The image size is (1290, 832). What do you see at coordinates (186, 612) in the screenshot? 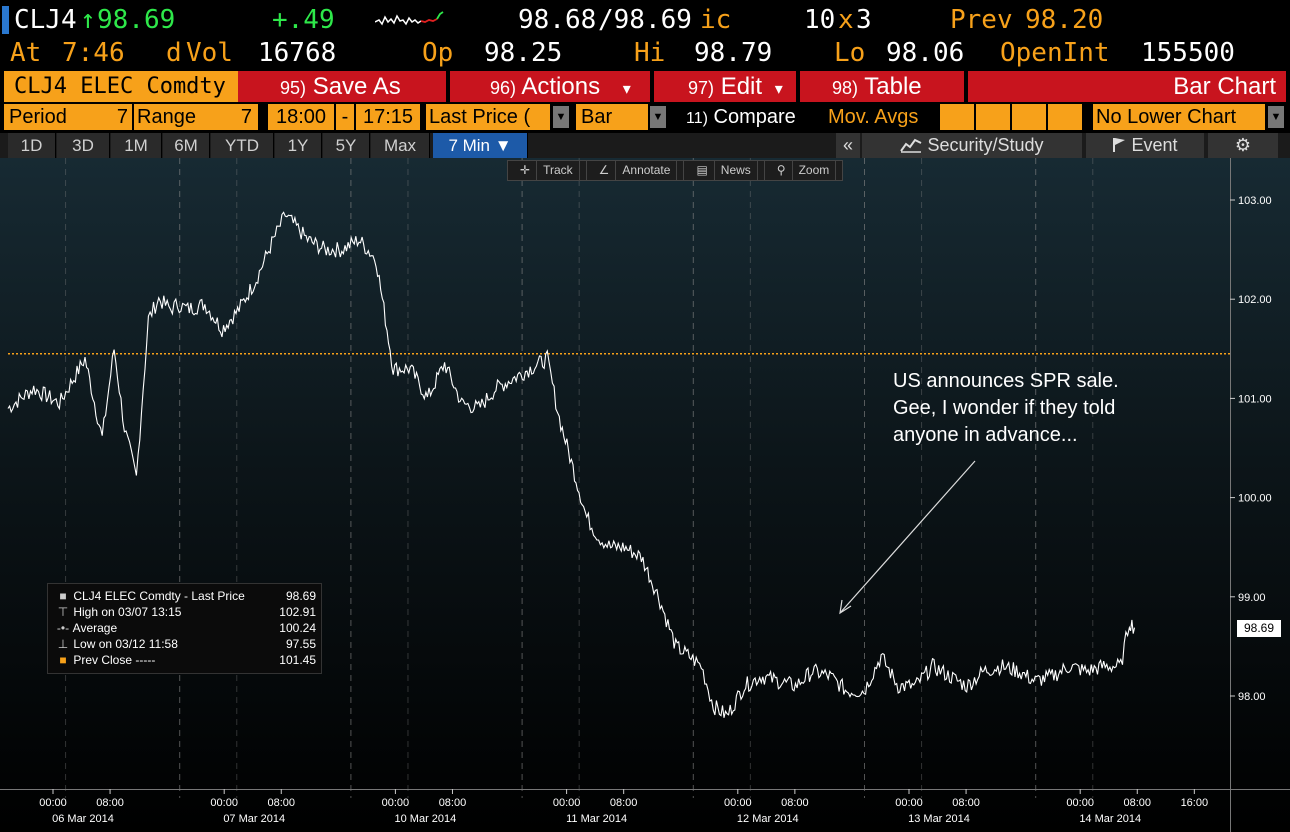
I see `legend-row-high: ⊤ High on 03/07 13:15 102.91` at bounding box center [186, 612].